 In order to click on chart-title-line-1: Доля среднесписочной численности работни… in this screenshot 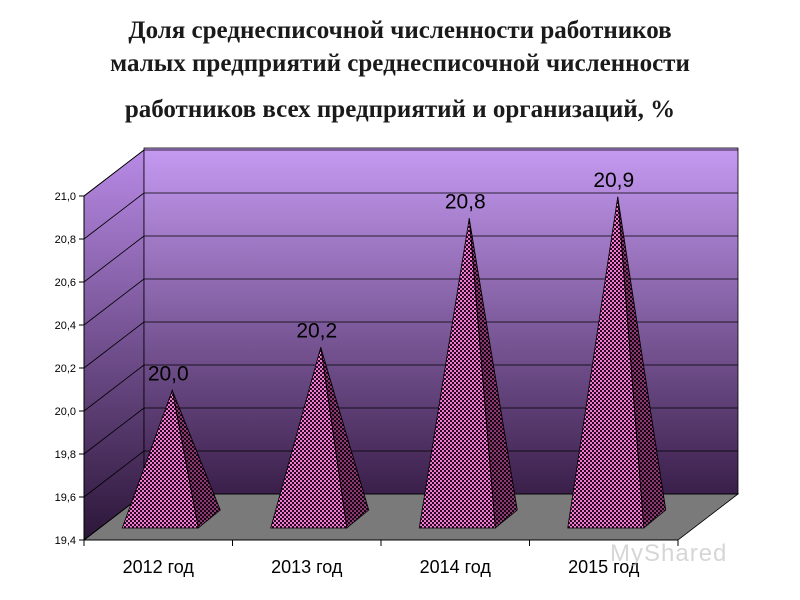, I will do `click(400, 30)`.